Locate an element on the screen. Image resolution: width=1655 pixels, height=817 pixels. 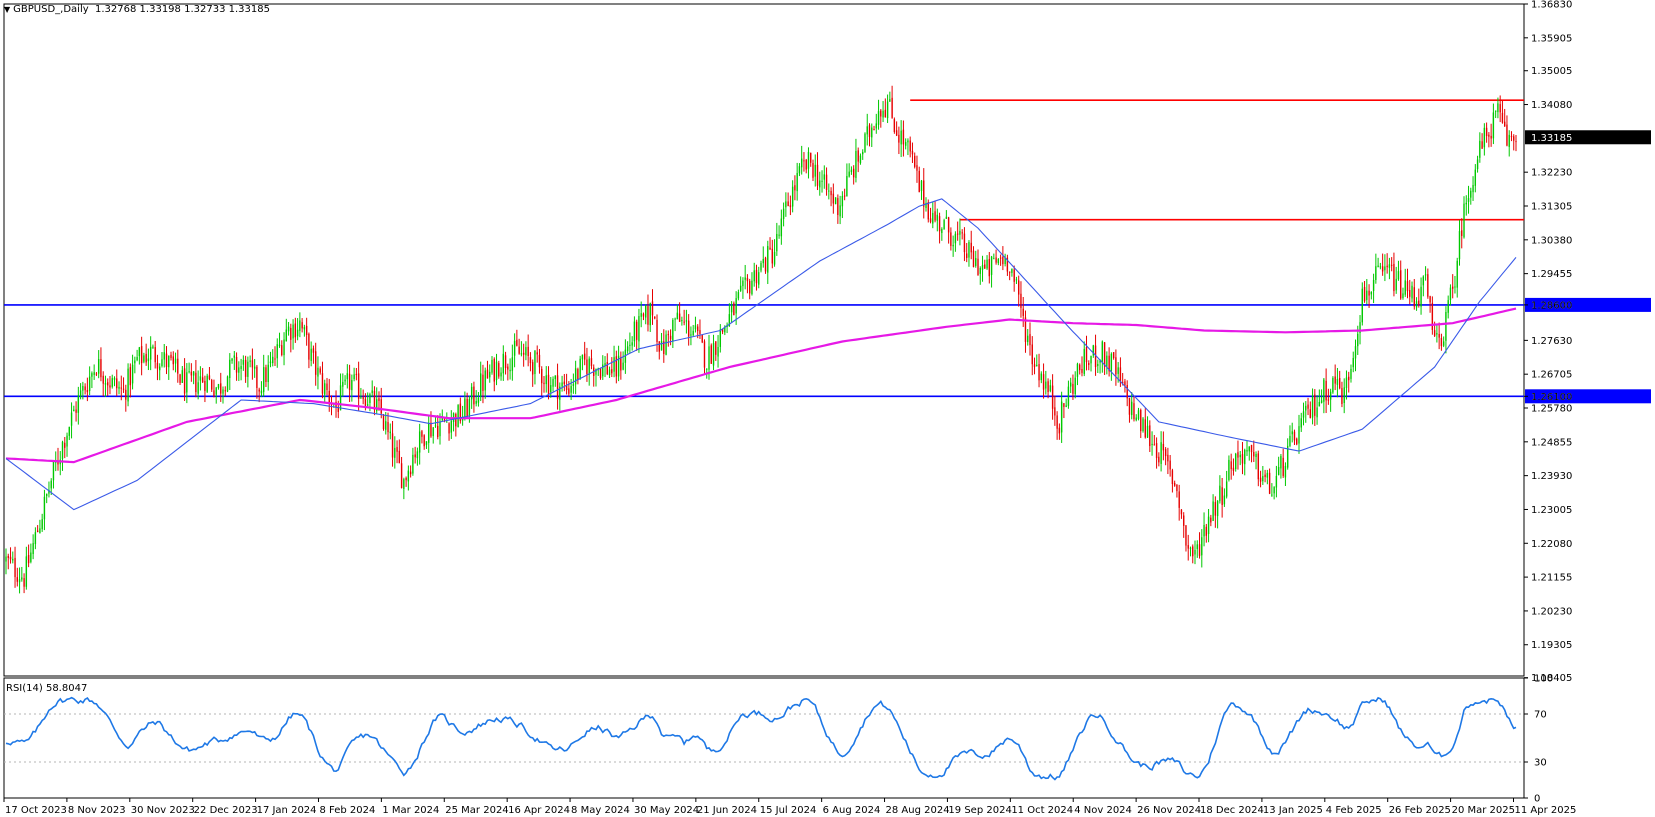
date-tick-label: 11 Apr 2025 is located at coordinates (1545, 810).